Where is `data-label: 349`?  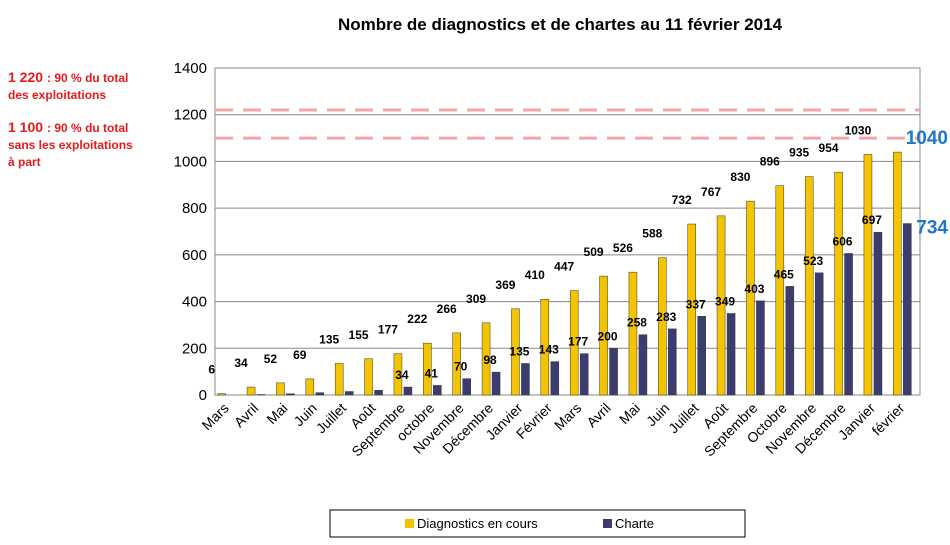
data-label: 349 is located at coordinates (725, 301).